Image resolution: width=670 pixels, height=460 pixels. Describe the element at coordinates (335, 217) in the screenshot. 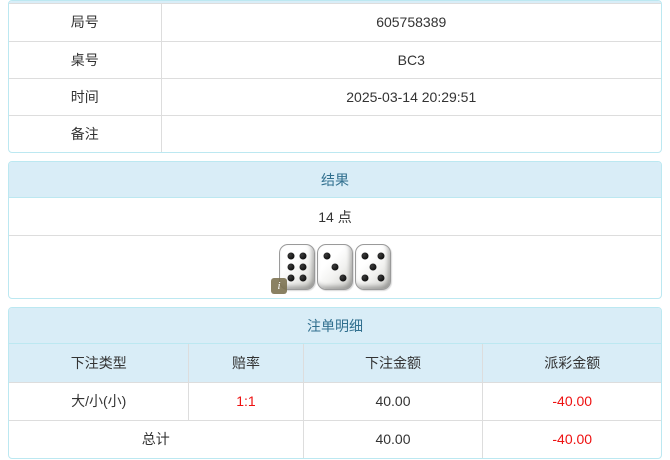

I see `result-points: 14 点` at that location.